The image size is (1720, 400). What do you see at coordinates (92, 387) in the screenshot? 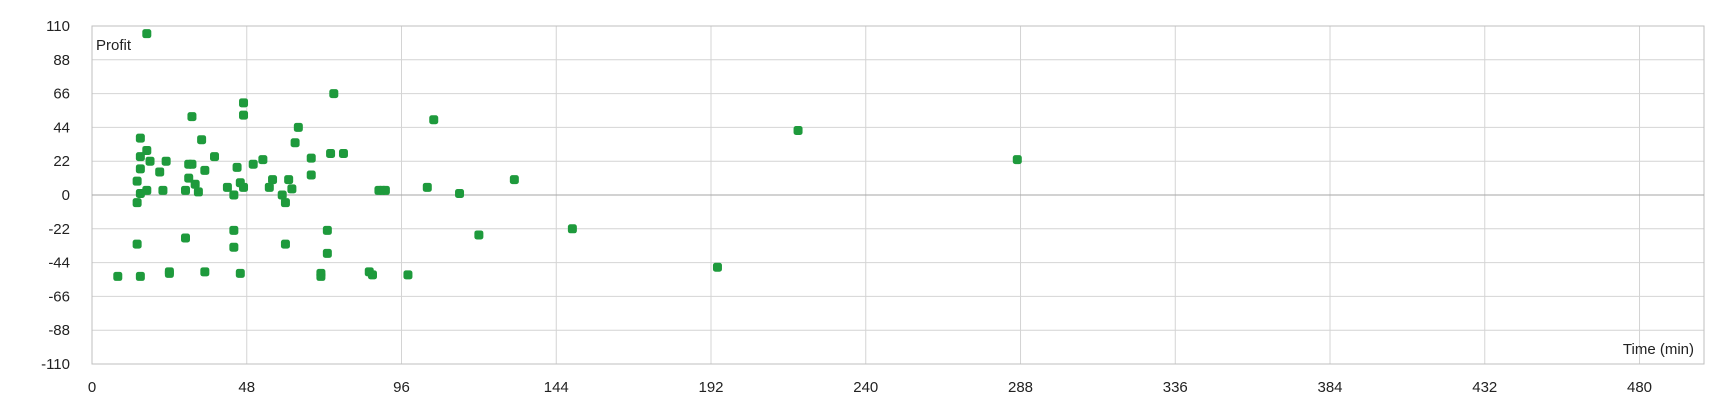
I see `x-tick-label: 0` at bounding box center [92, 387].